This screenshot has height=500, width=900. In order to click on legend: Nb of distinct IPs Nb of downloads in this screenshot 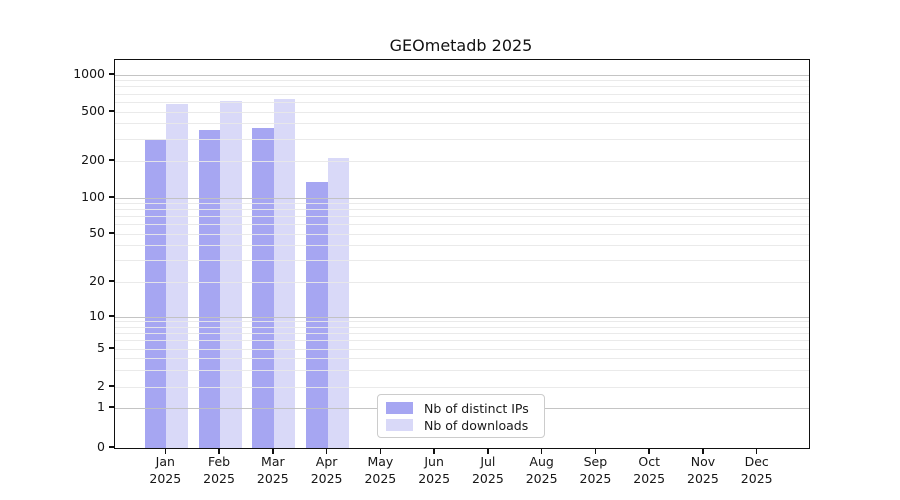, I will do `click(461, 416)`.